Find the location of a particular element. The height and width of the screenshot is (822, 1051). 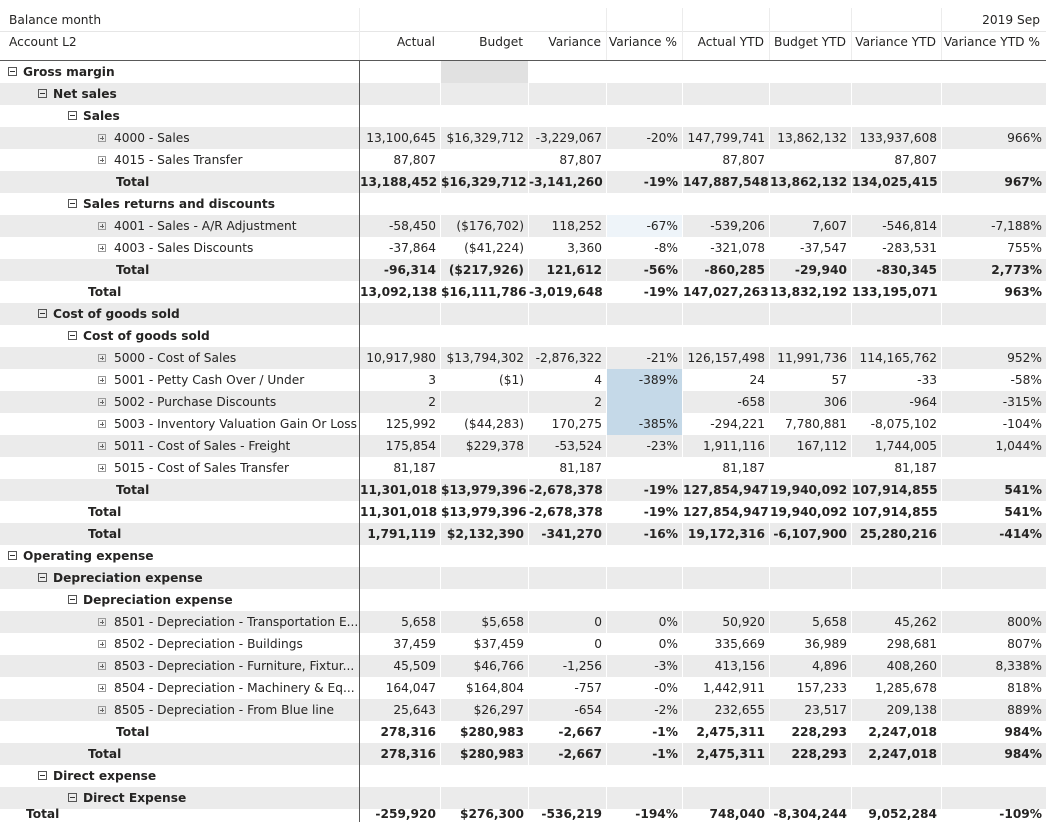

cell-variance: 118,252 is located at coordinates (567, 226).